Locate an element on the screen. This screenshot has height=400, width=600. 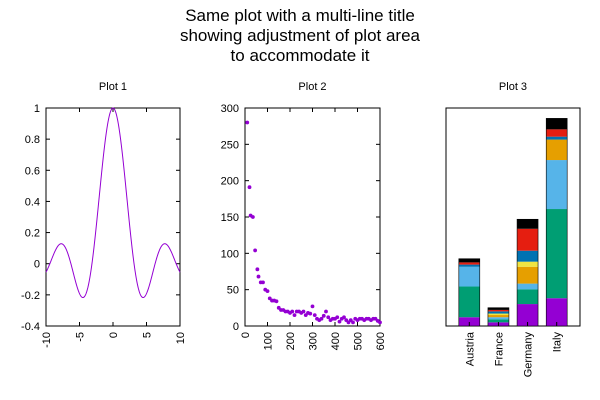
plot-1-x-tick-label: 5 is located at coordinates (148, 335).